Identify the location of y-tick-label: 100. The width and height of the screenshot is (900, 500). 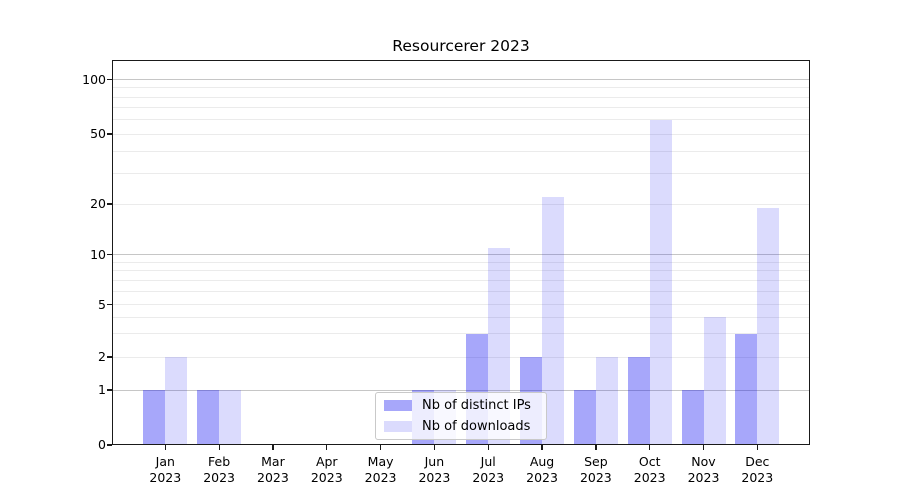
(94, 79).